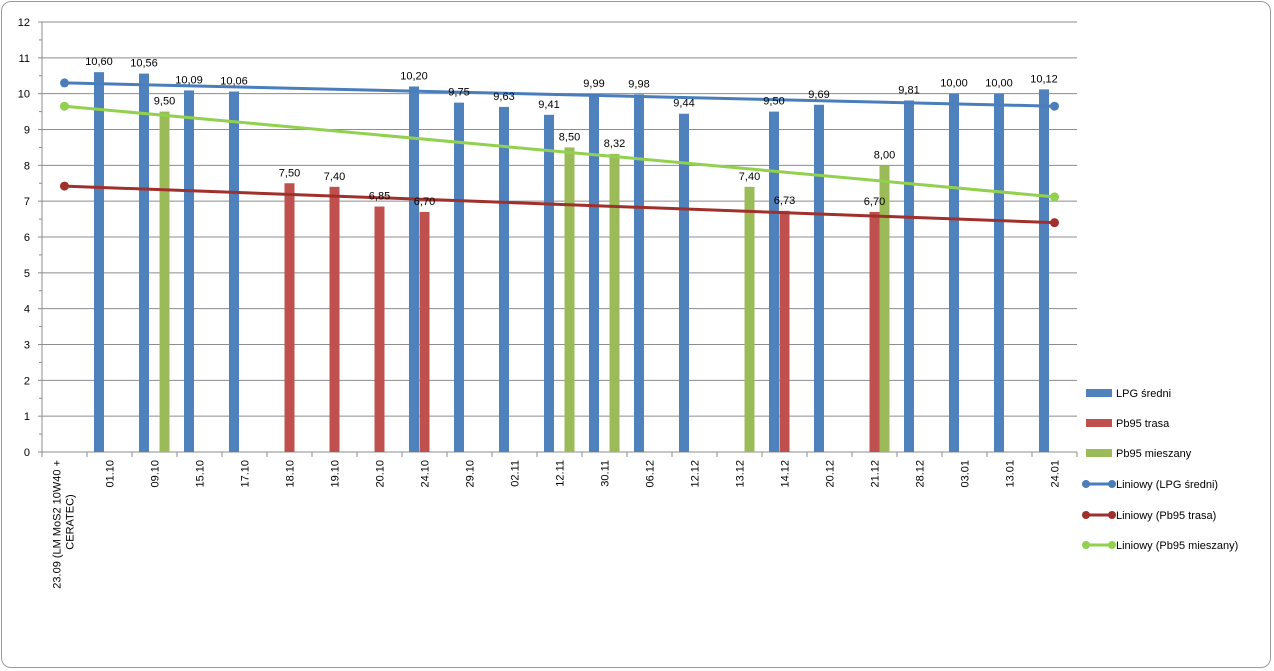  What do you see at coordinates (27, 310) in the screenshot?
I see `y-tick-label: 4` at bounding box center [27, 310].